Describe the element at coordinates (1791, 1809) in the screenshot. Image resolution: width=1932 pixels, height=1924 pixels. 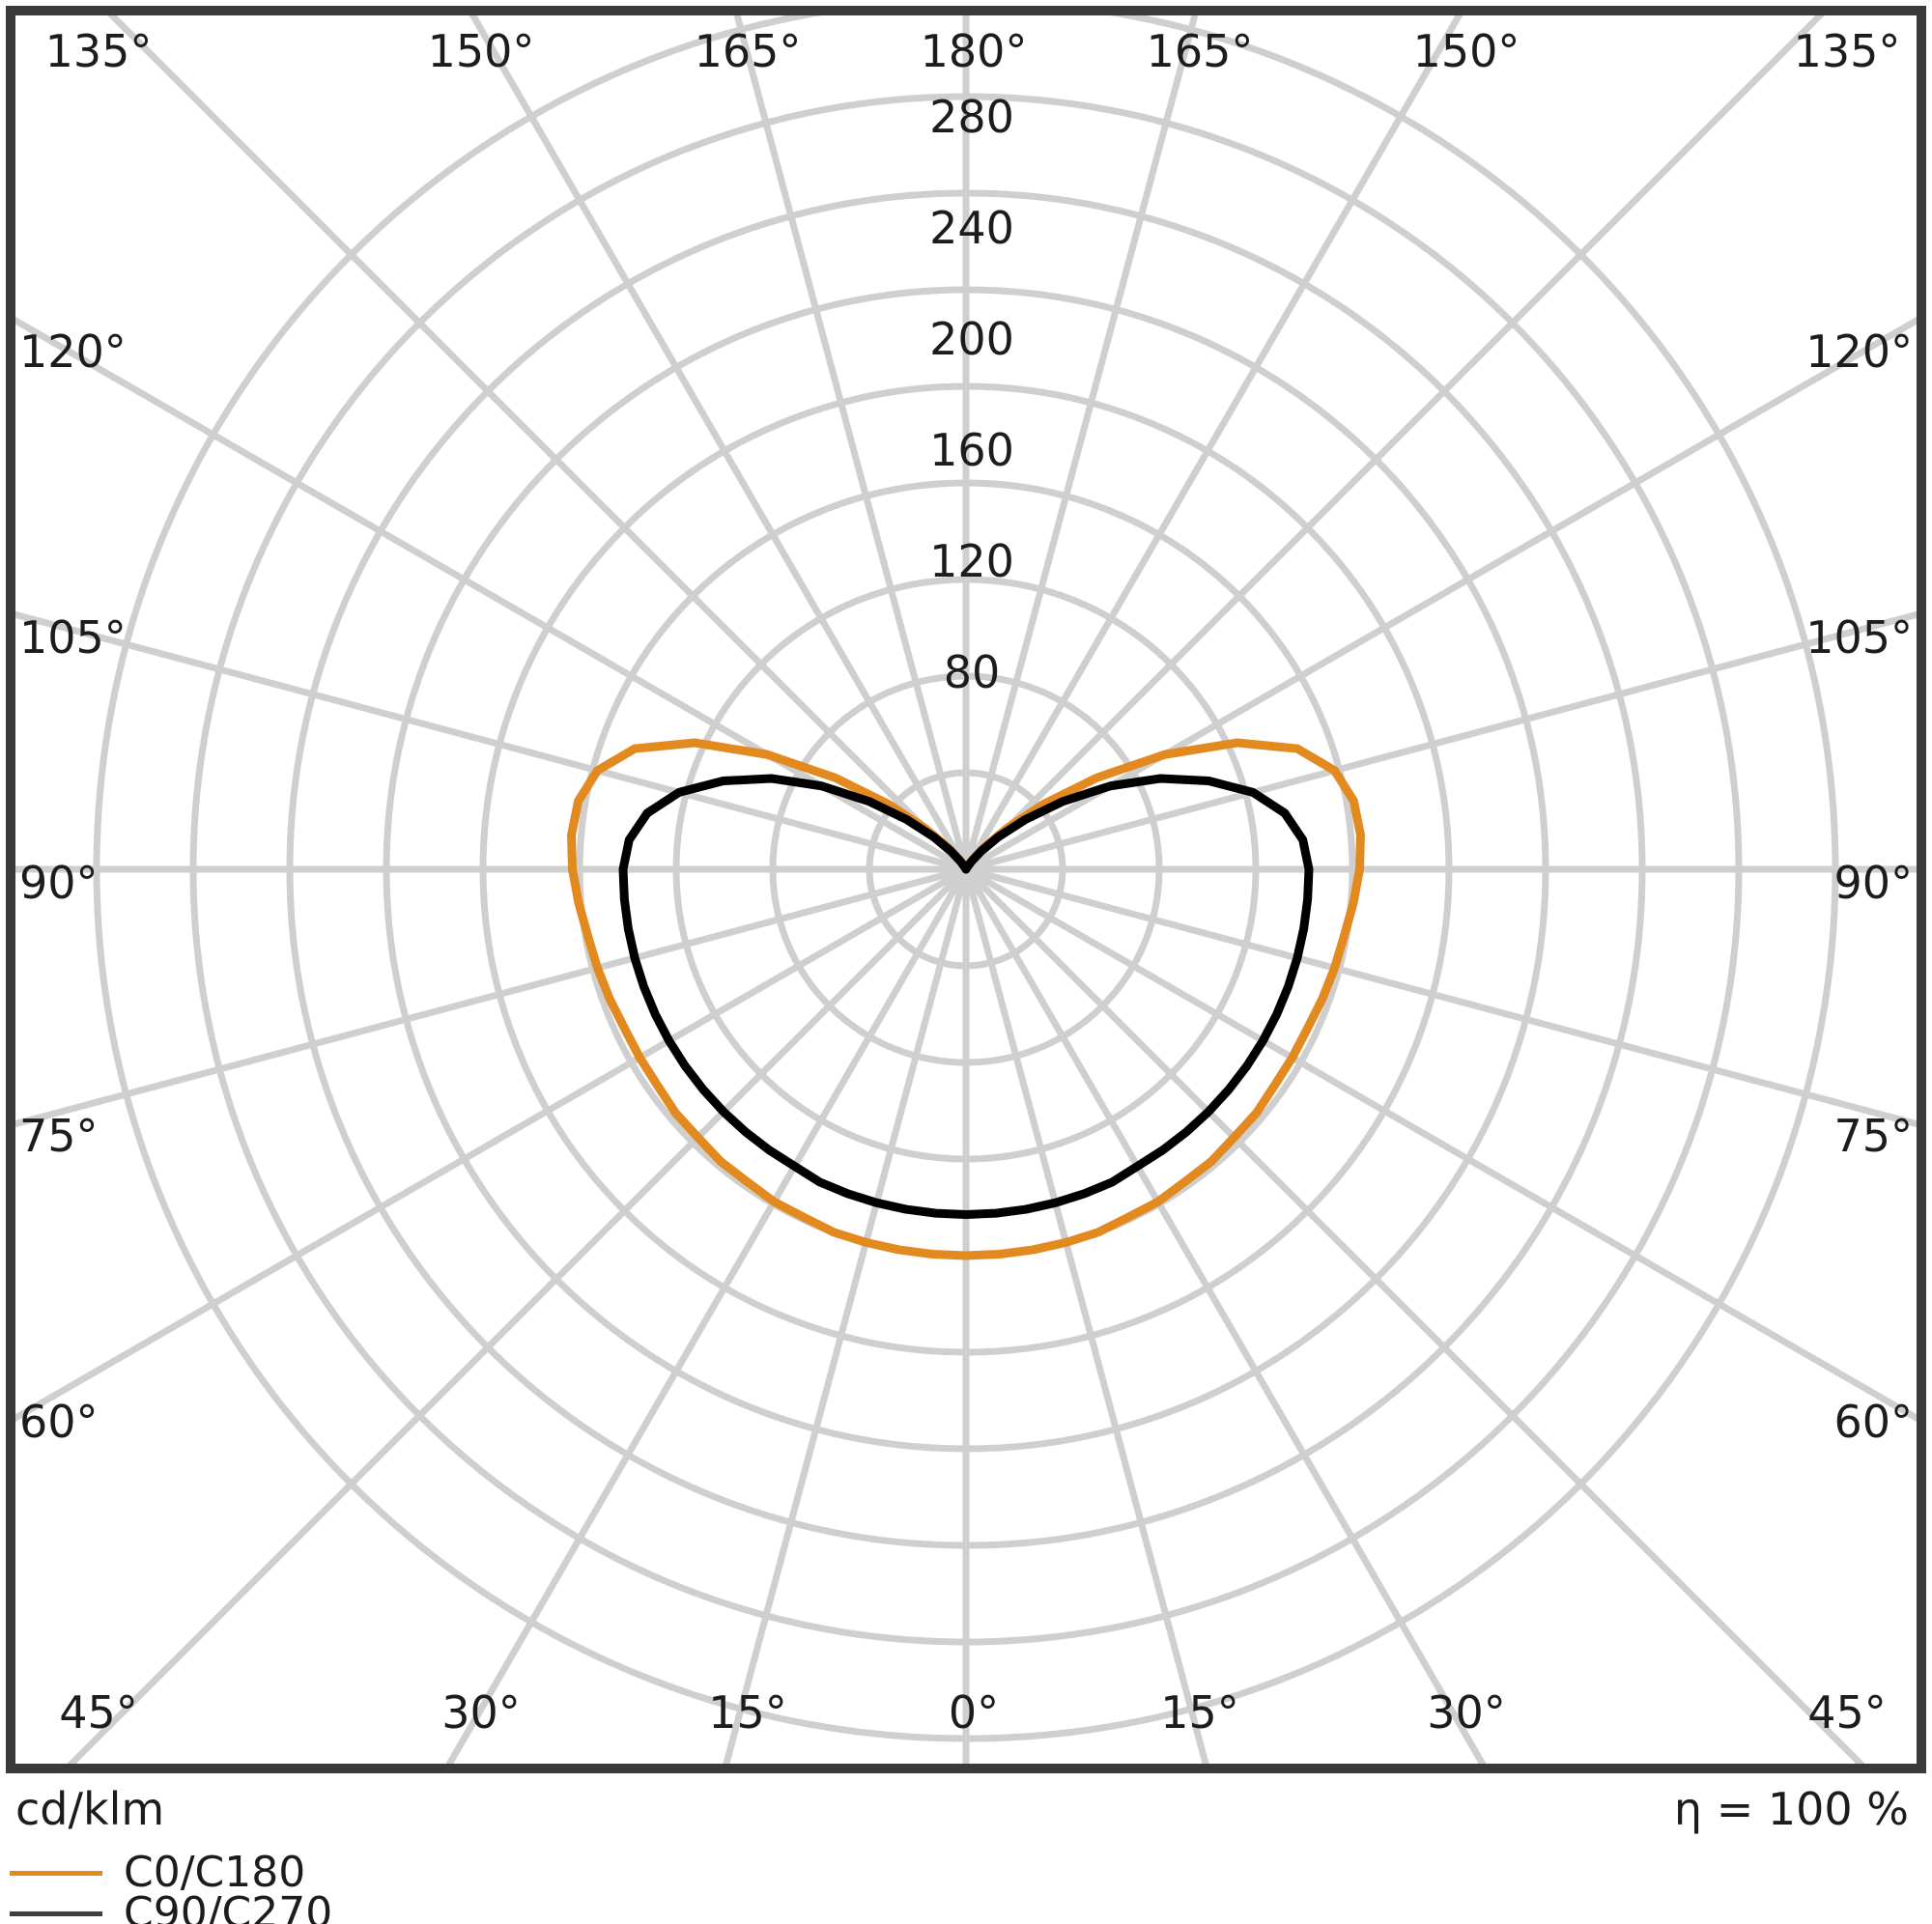
I see `efficiency-label: η = 100 %` at that location.